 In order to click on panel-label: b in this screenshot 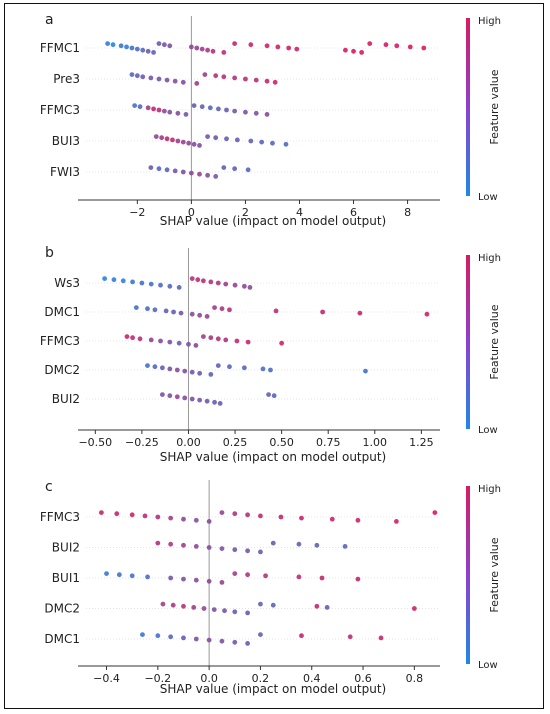, I will do `click(49, 253)`.